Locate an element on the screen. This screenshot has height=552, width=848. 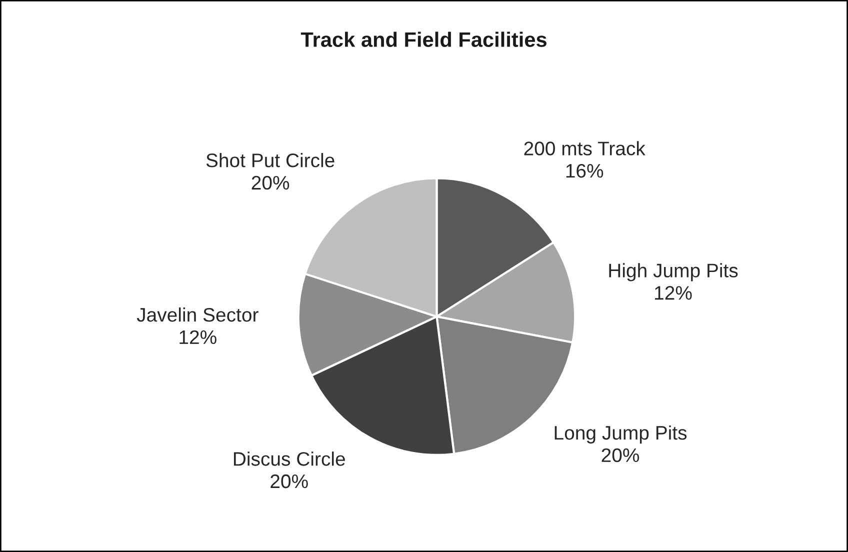
slice-label: Discus Circle is located at coordinates (289, 459).